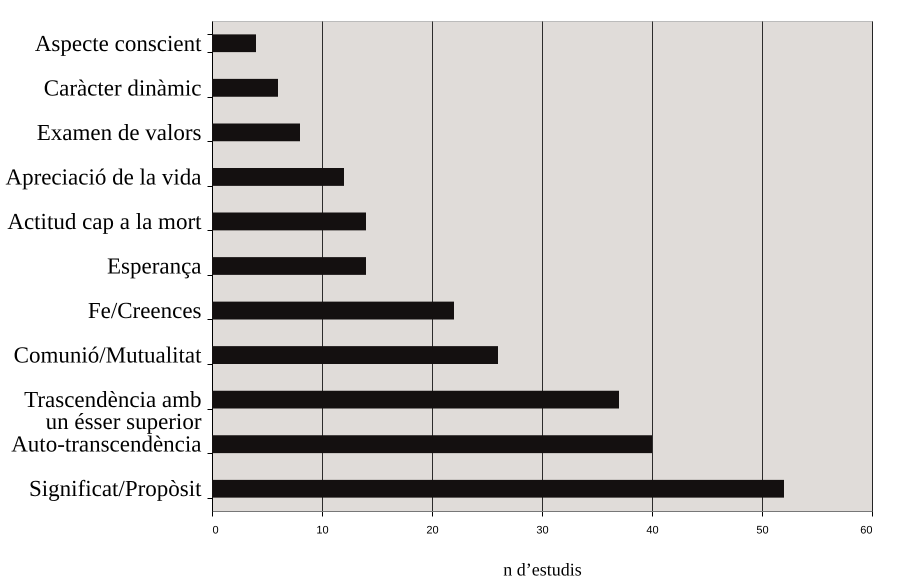 Image resolution: width=923 pixels, height=585 pixels. I want to click on y-tick-label: Examen de valors, so click(119, 132).